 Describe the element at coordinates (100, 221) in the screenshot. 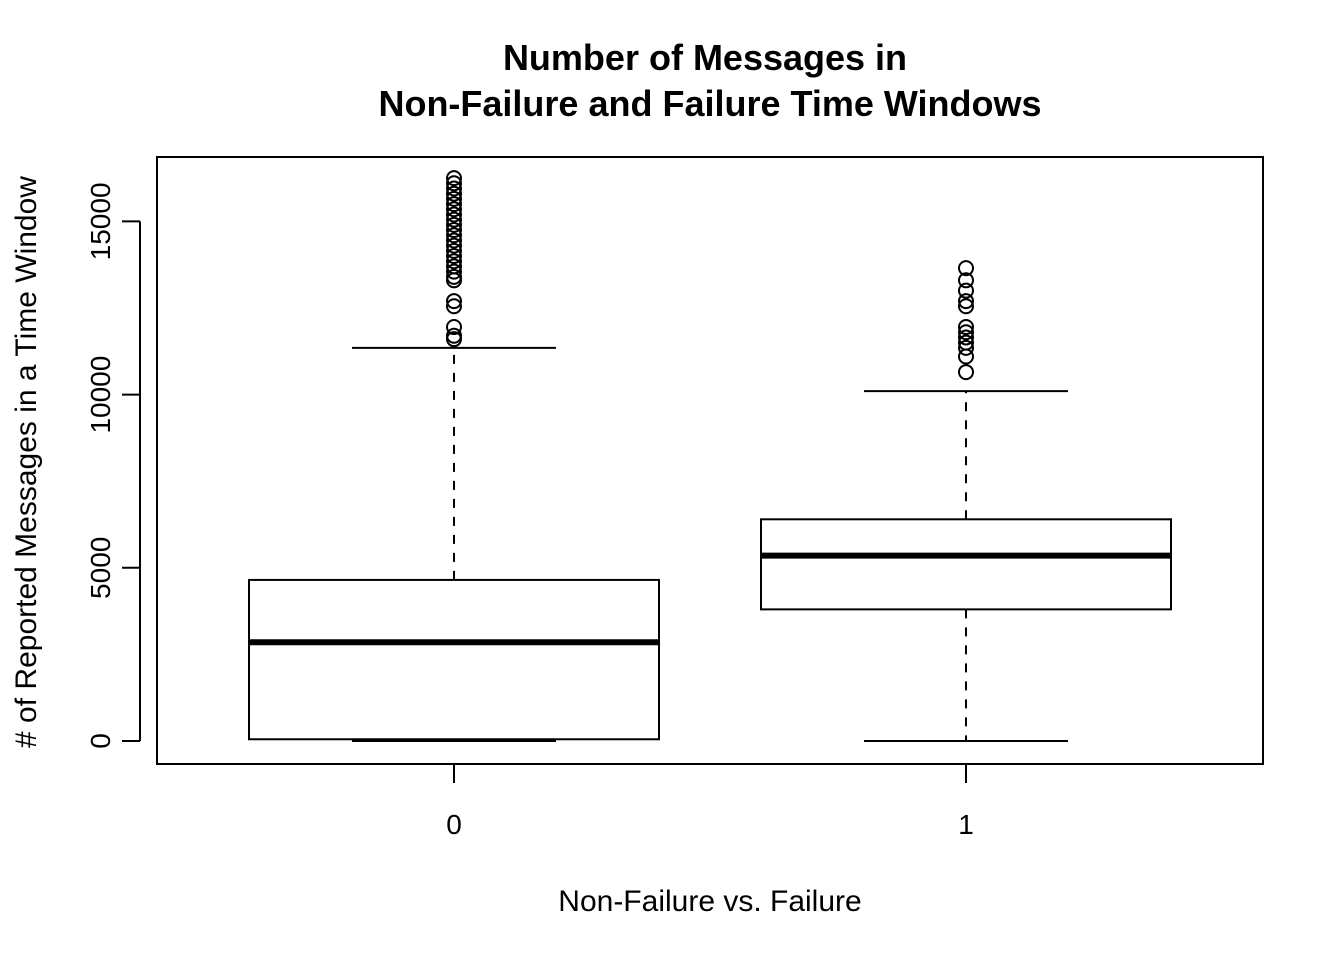

I see `y-tick-label: 15000` at that location.